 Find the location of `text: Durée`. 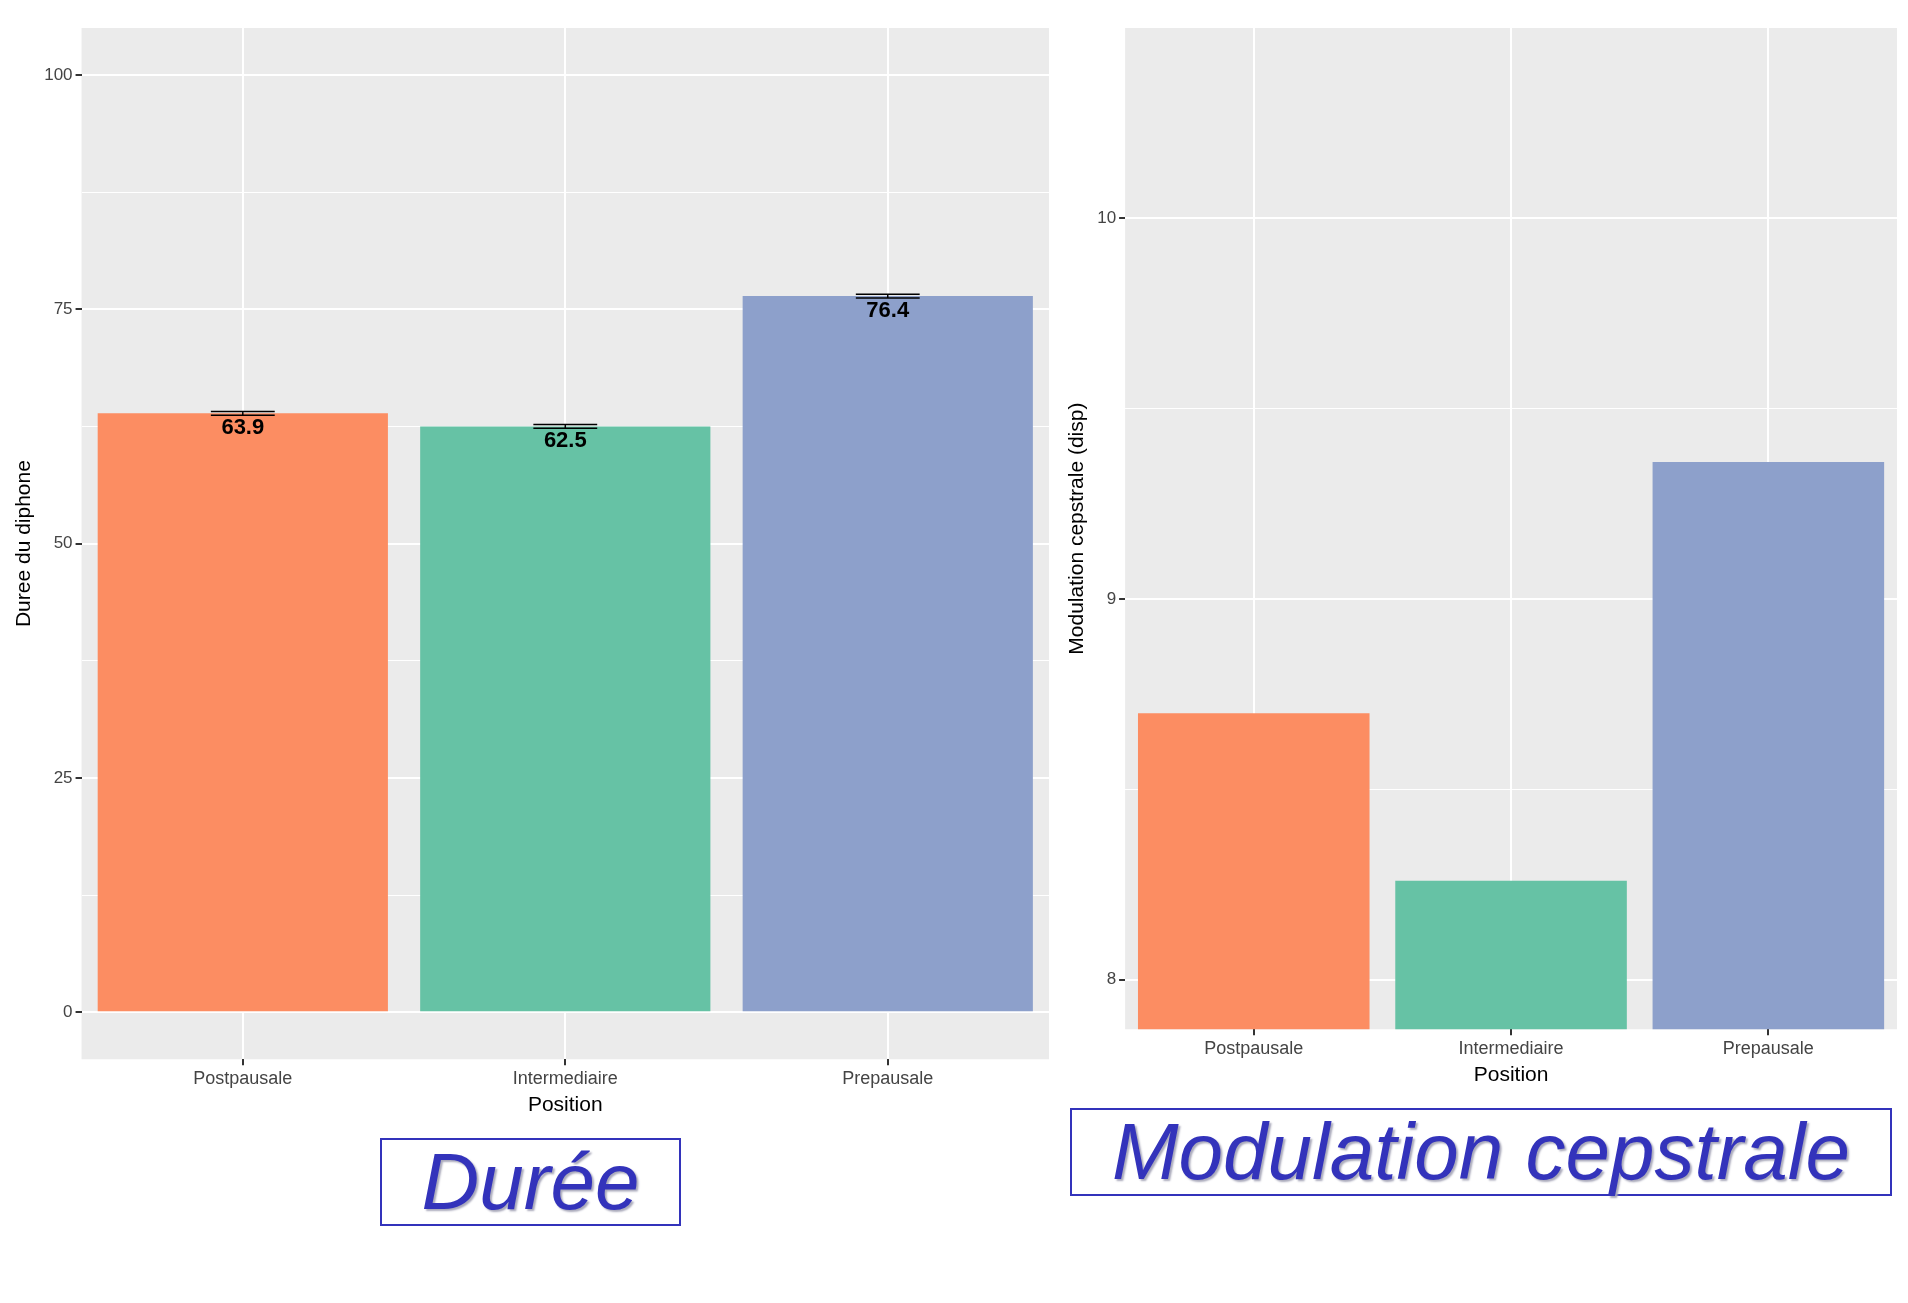

text: Durée is located at coordinates (530, 1181).